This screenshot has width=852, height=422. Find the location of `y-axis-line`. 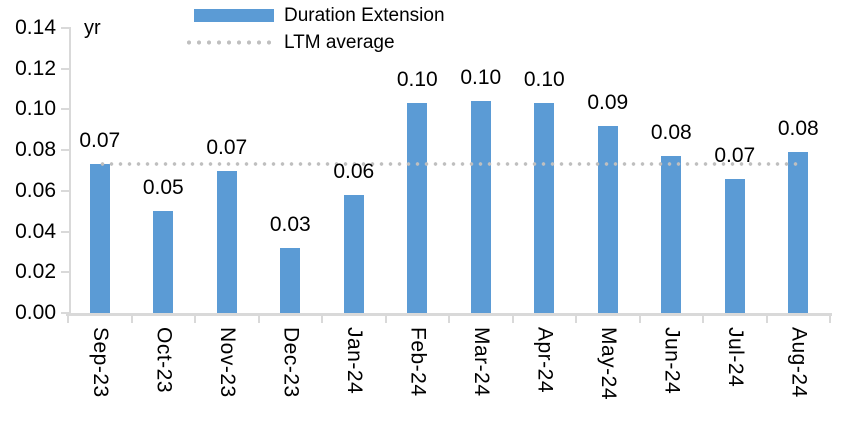

y-axis-line is located at coordinates (70, 171).